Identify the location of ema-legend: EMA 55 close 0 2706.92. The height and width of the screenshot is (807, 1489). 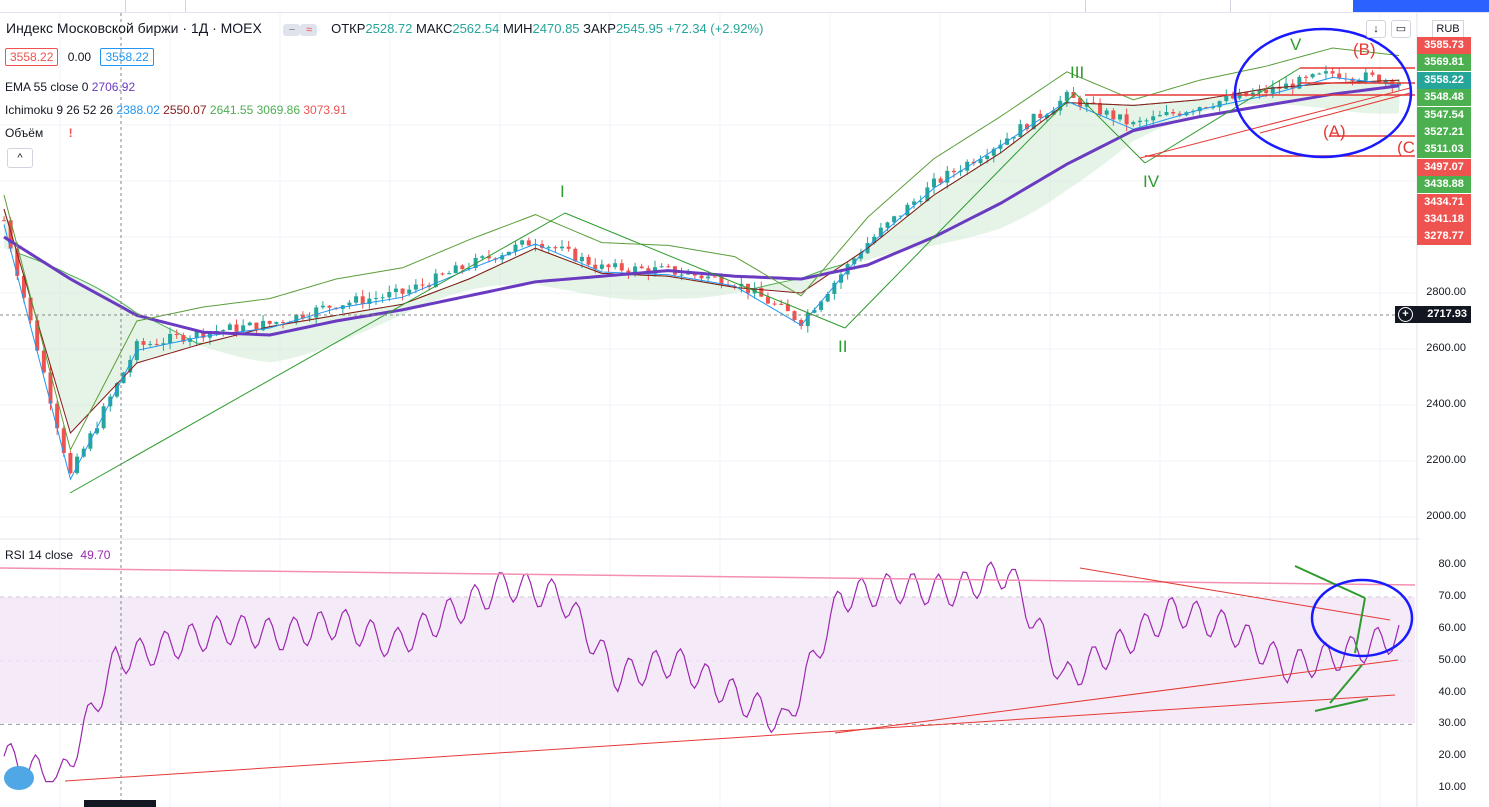
(70, 87).